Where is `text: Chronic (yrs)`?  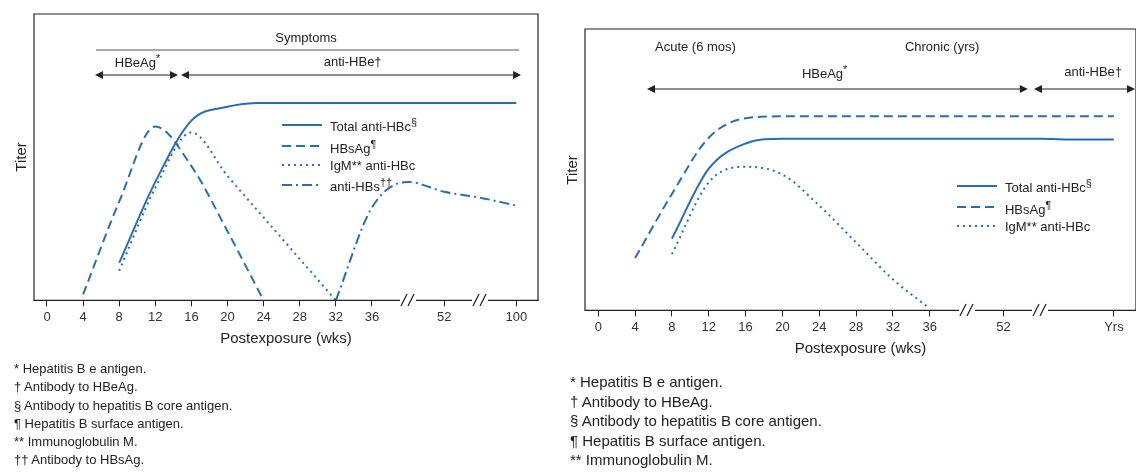
text: Chronic (yrs) is located at coordinates (942, 46).